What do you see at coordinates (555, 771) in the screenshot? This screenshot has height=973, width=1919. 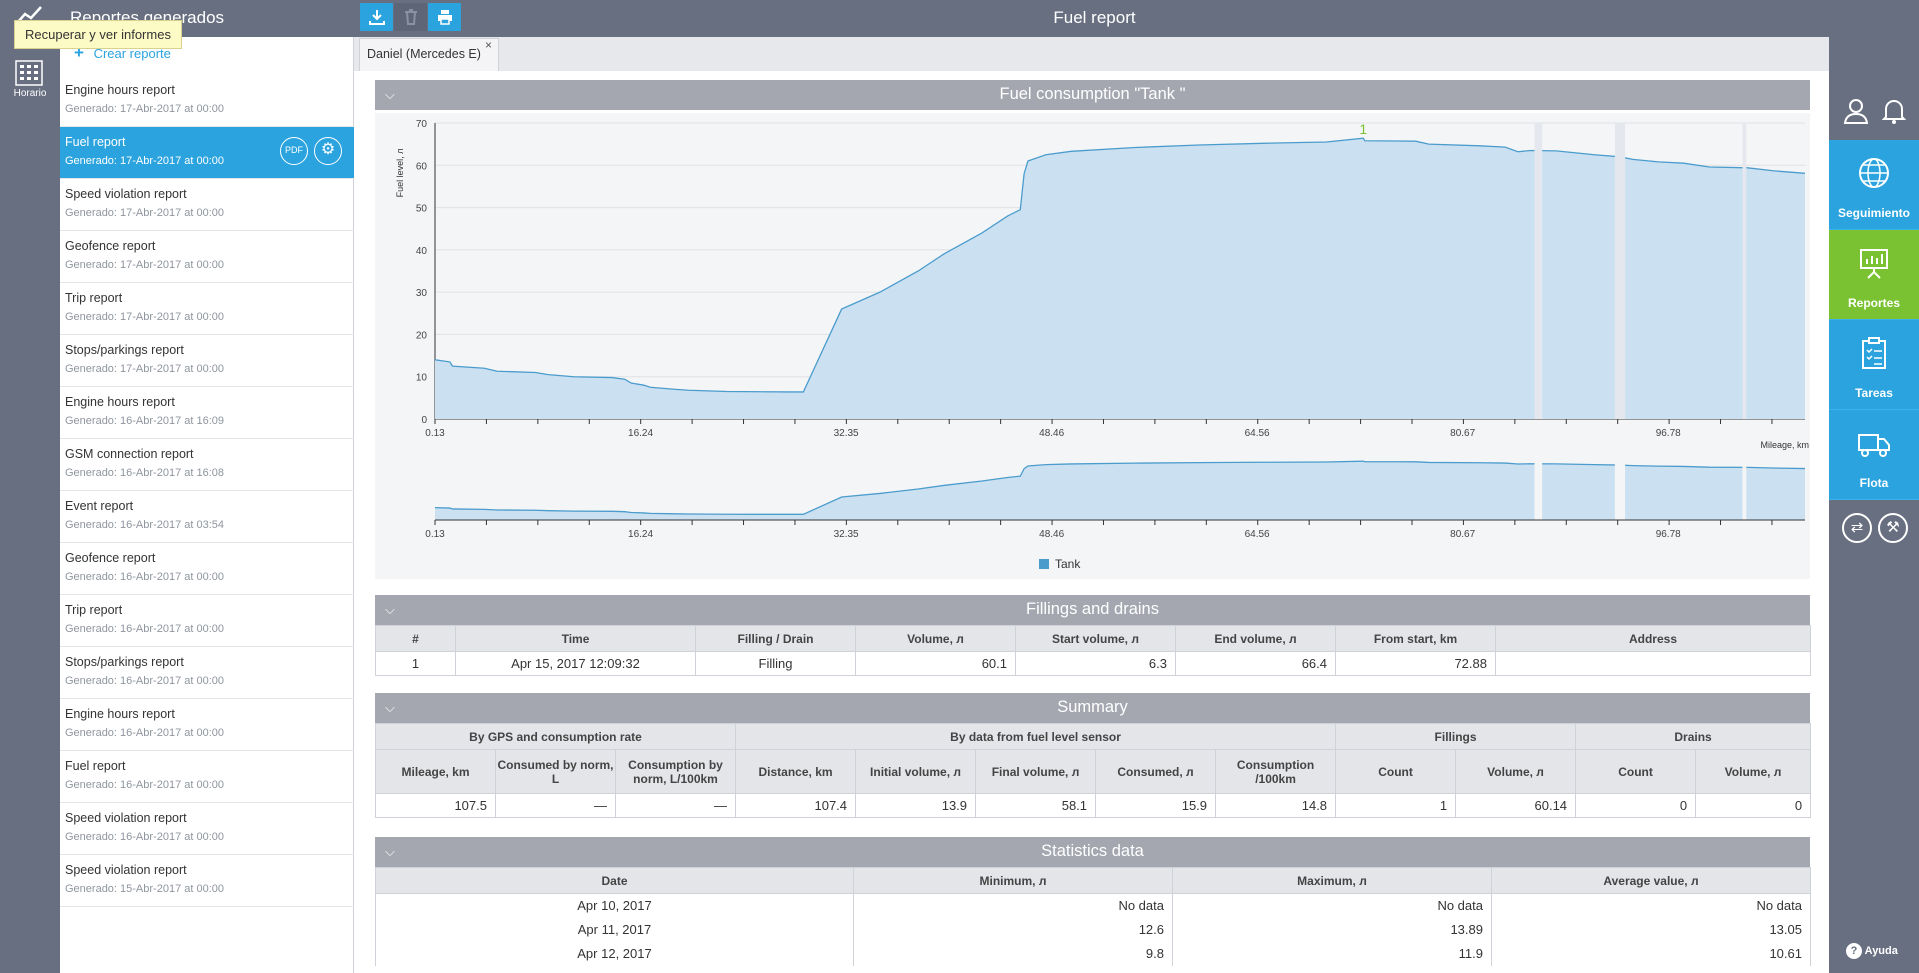 I see `summary-header: Consumed by norm, L` at bounding box center [555, 771].